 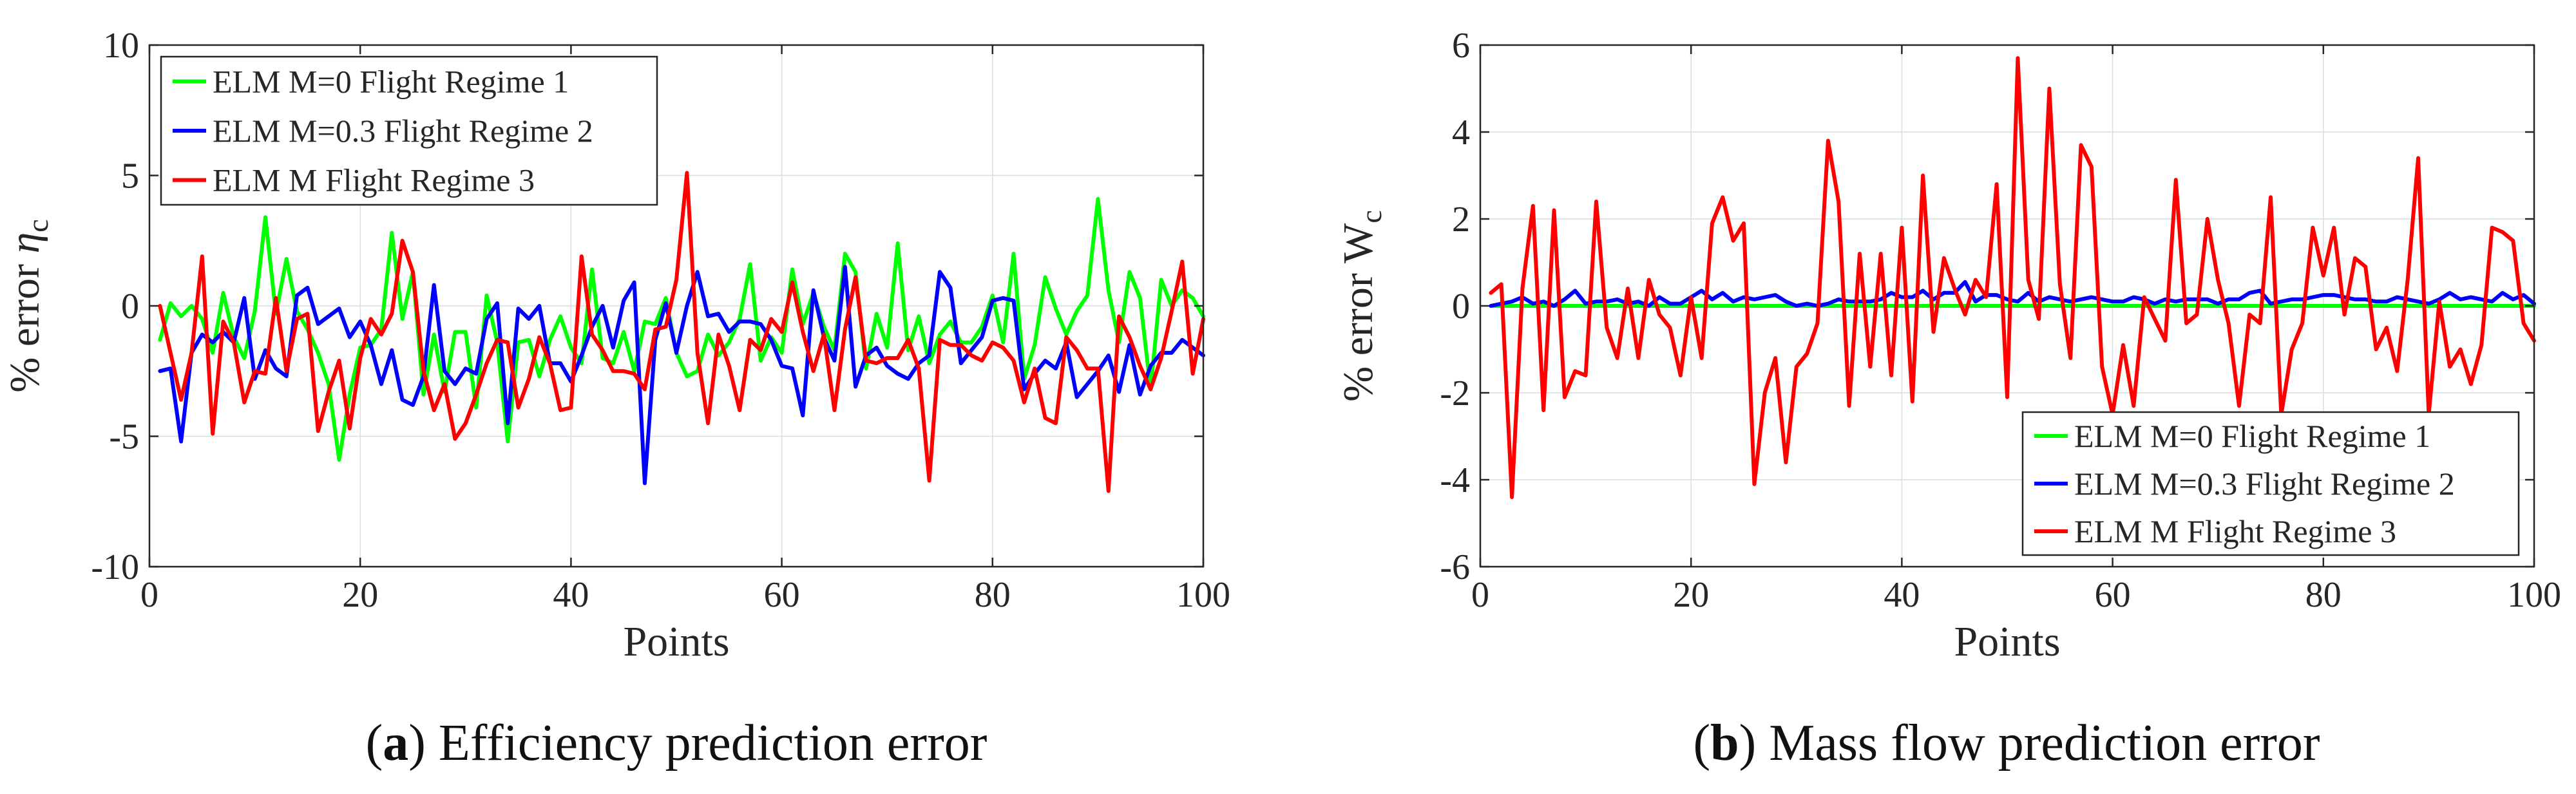 I want to click on y-tick-label: -6, so click(x=1455, y=567).